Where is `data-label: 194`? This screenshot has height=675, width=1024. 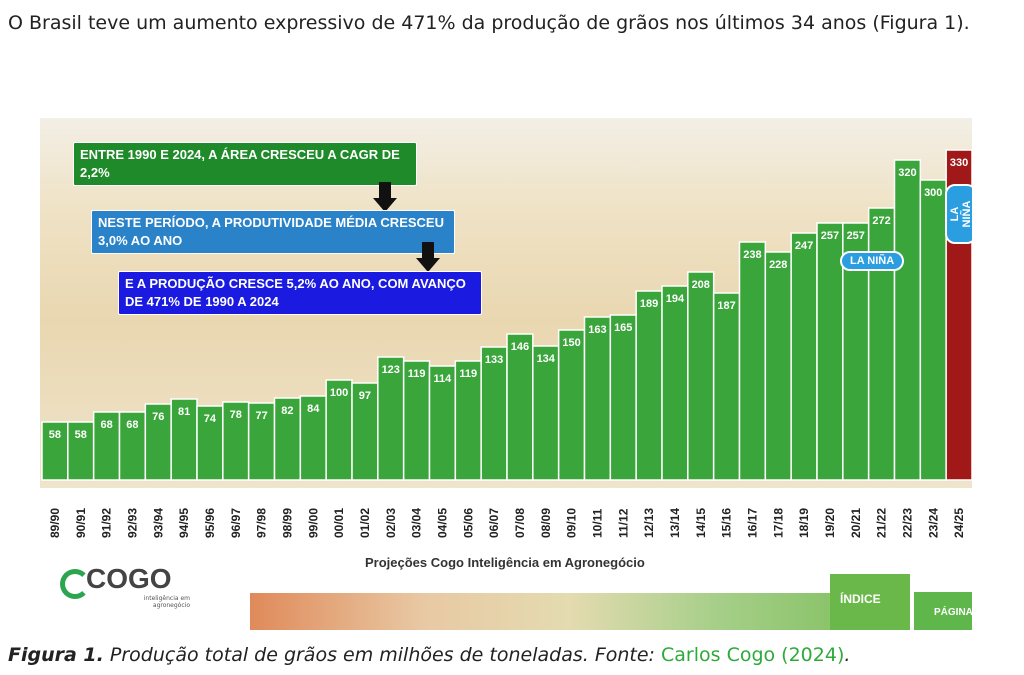
data-label: 194 is located at coordinates (675, 299).